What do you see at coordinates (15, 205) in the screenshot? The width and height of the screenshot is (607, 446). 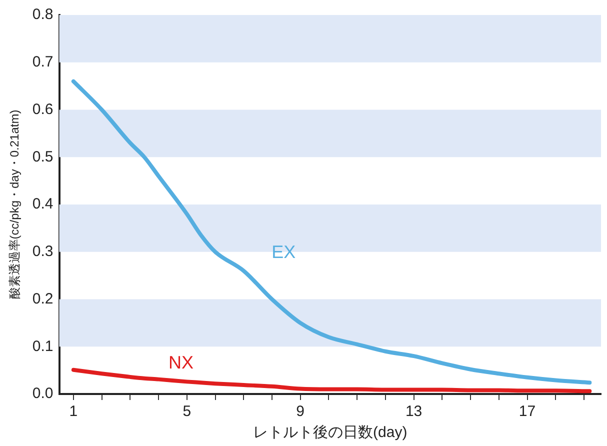 I see `y-axis-title: 酸素透過率(cc/pkg・day・0.21atm)` at bounding box center [15, 205].